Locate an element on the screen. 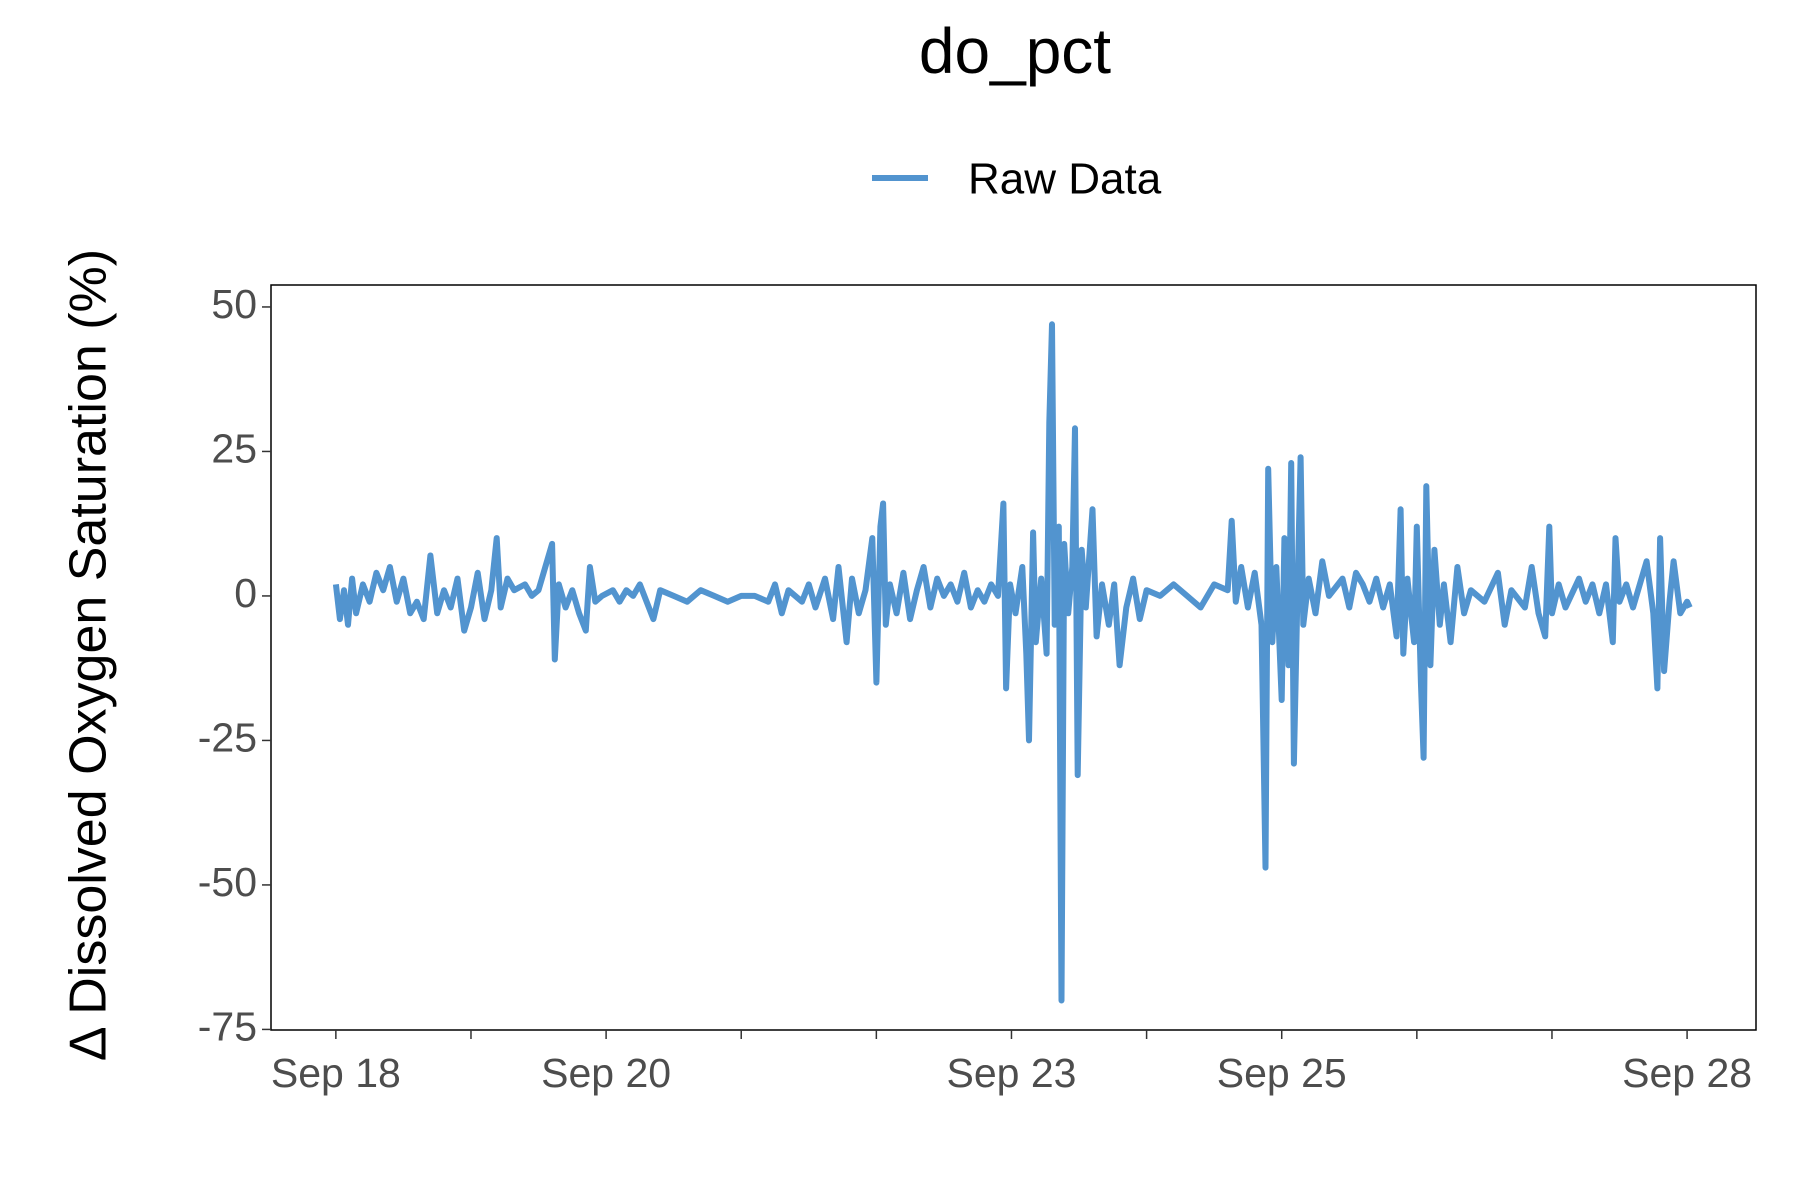  chart-title: do_pct is located at coordinates (1015, 51).